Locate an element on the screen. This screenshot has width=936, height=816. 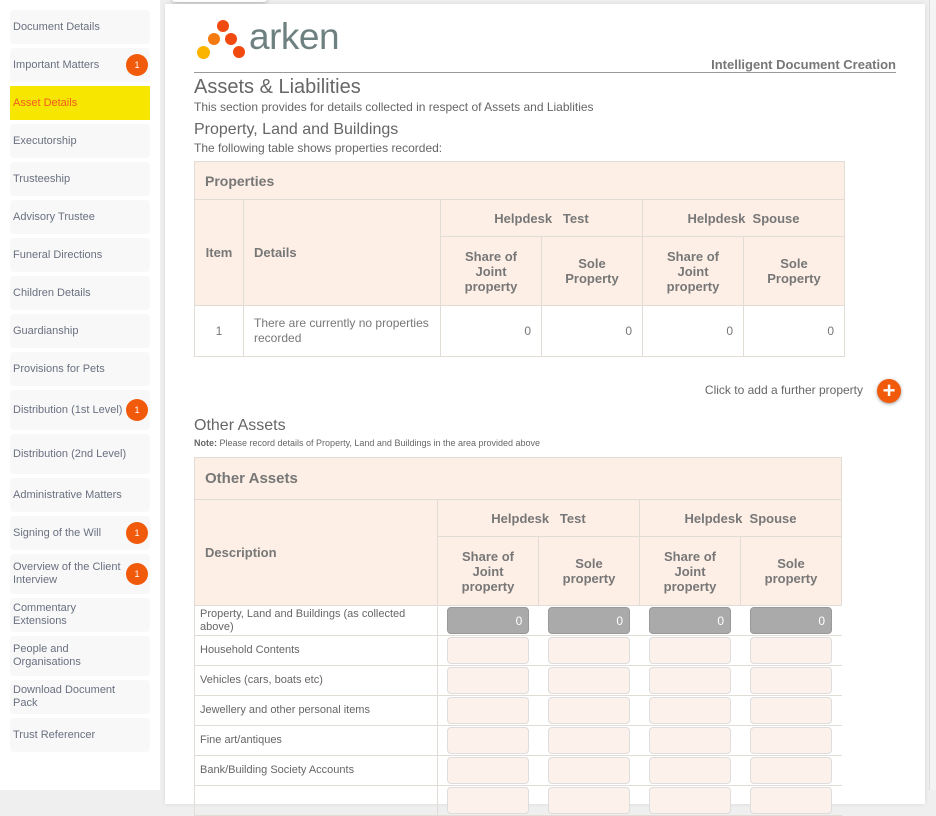
add-property-label: Click to add a further property is located at coordinates (783, 390).